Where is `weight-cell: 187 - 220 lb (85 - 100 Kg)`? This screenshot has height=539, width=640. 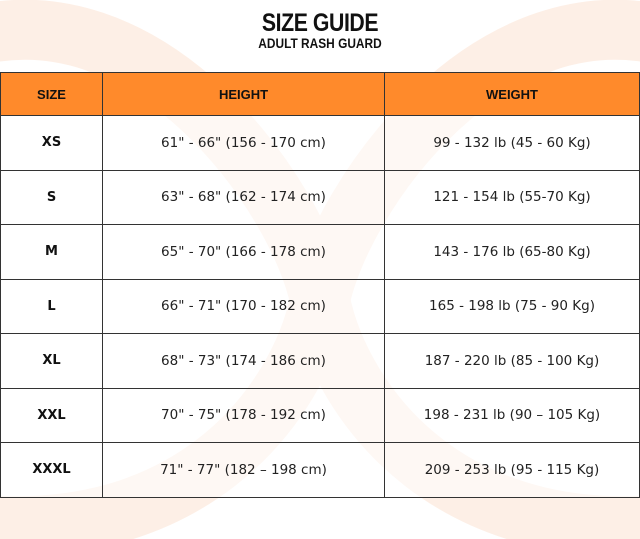
weight-cell: 187 - 220 lb (85 - 100 Kg) is located at coordinates (512, 361).